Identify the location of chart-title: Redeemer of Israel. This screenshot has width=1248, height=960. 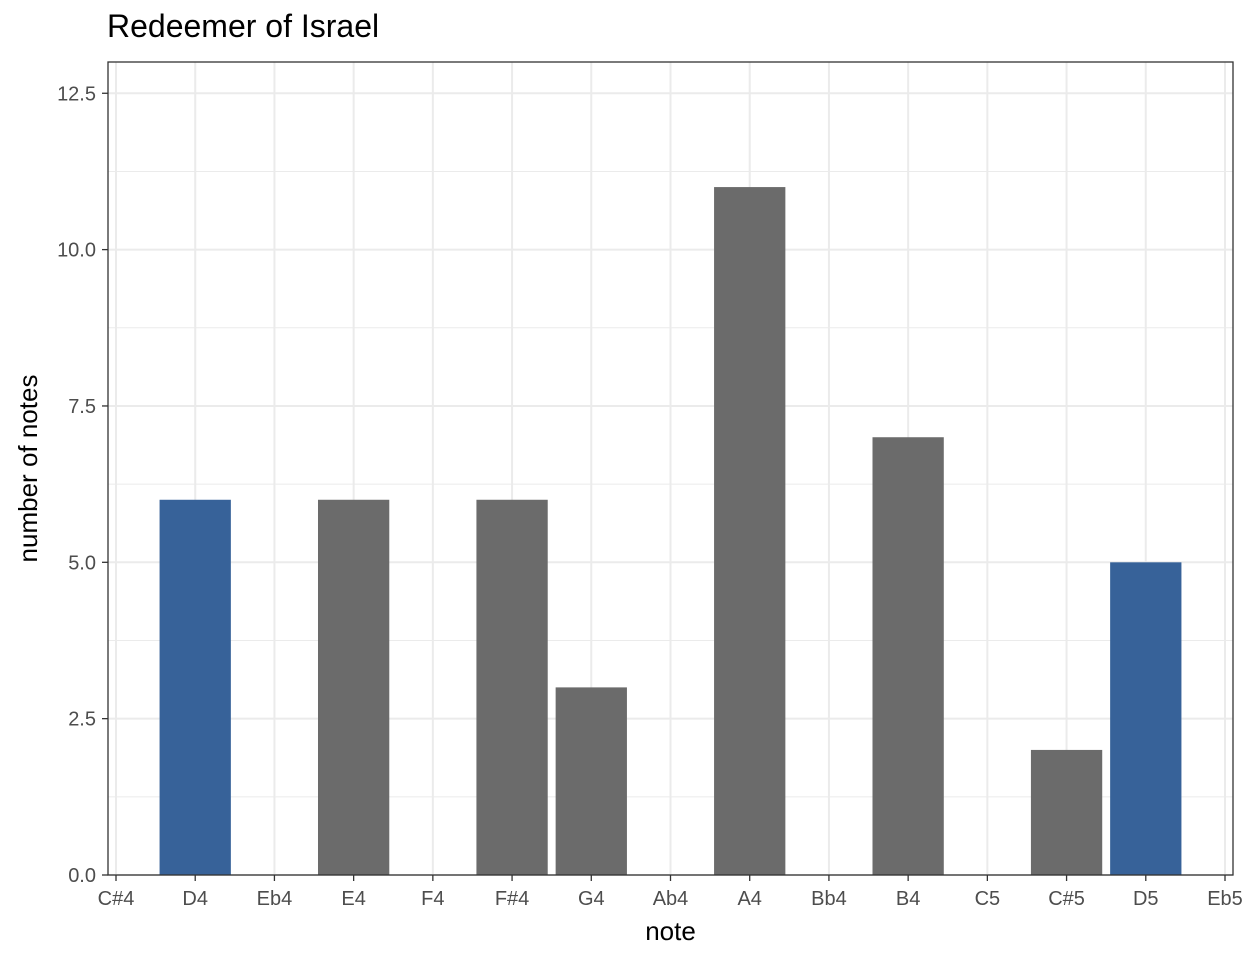
(243, 26).